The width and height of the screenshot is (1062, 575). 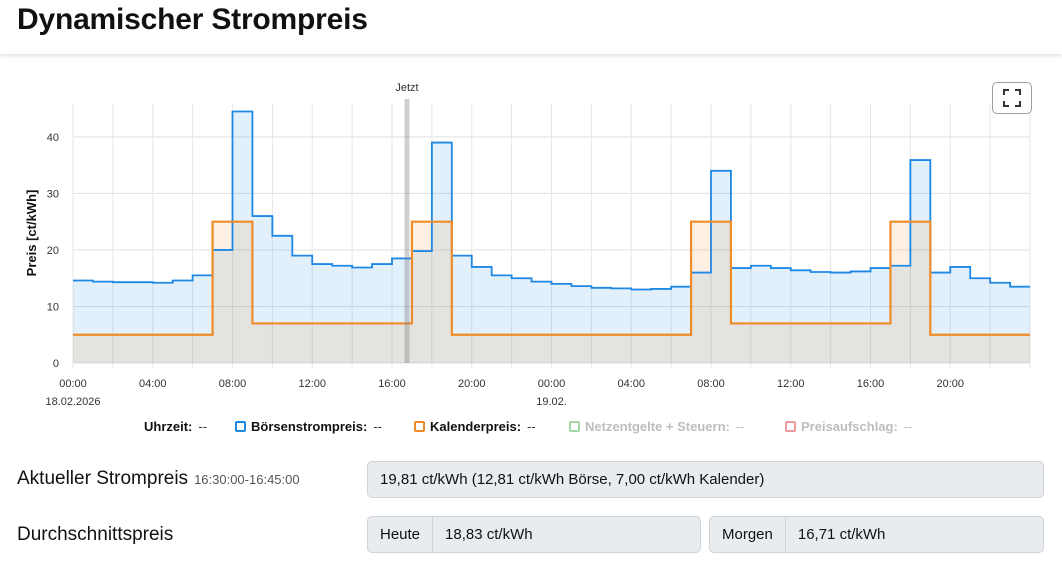 I want to click on current-price-time: 16:30:00-16:45:00, so click(x=247, y=479).